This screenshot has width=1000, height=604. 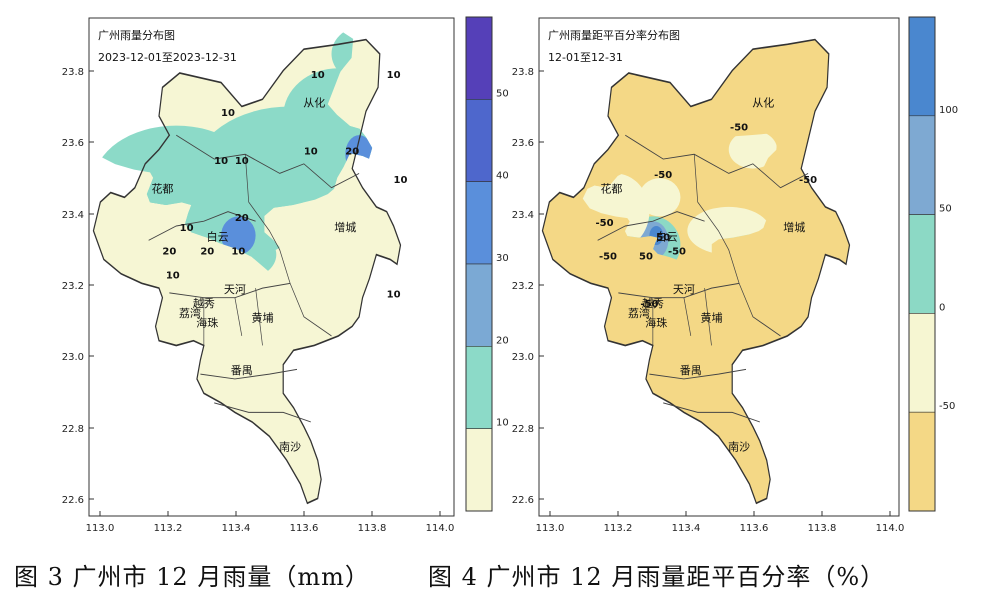 What do you see at coordinates (942, 307) in the screenshot?
I see `colorbar-label: 0` at bounding box center [942, 307].